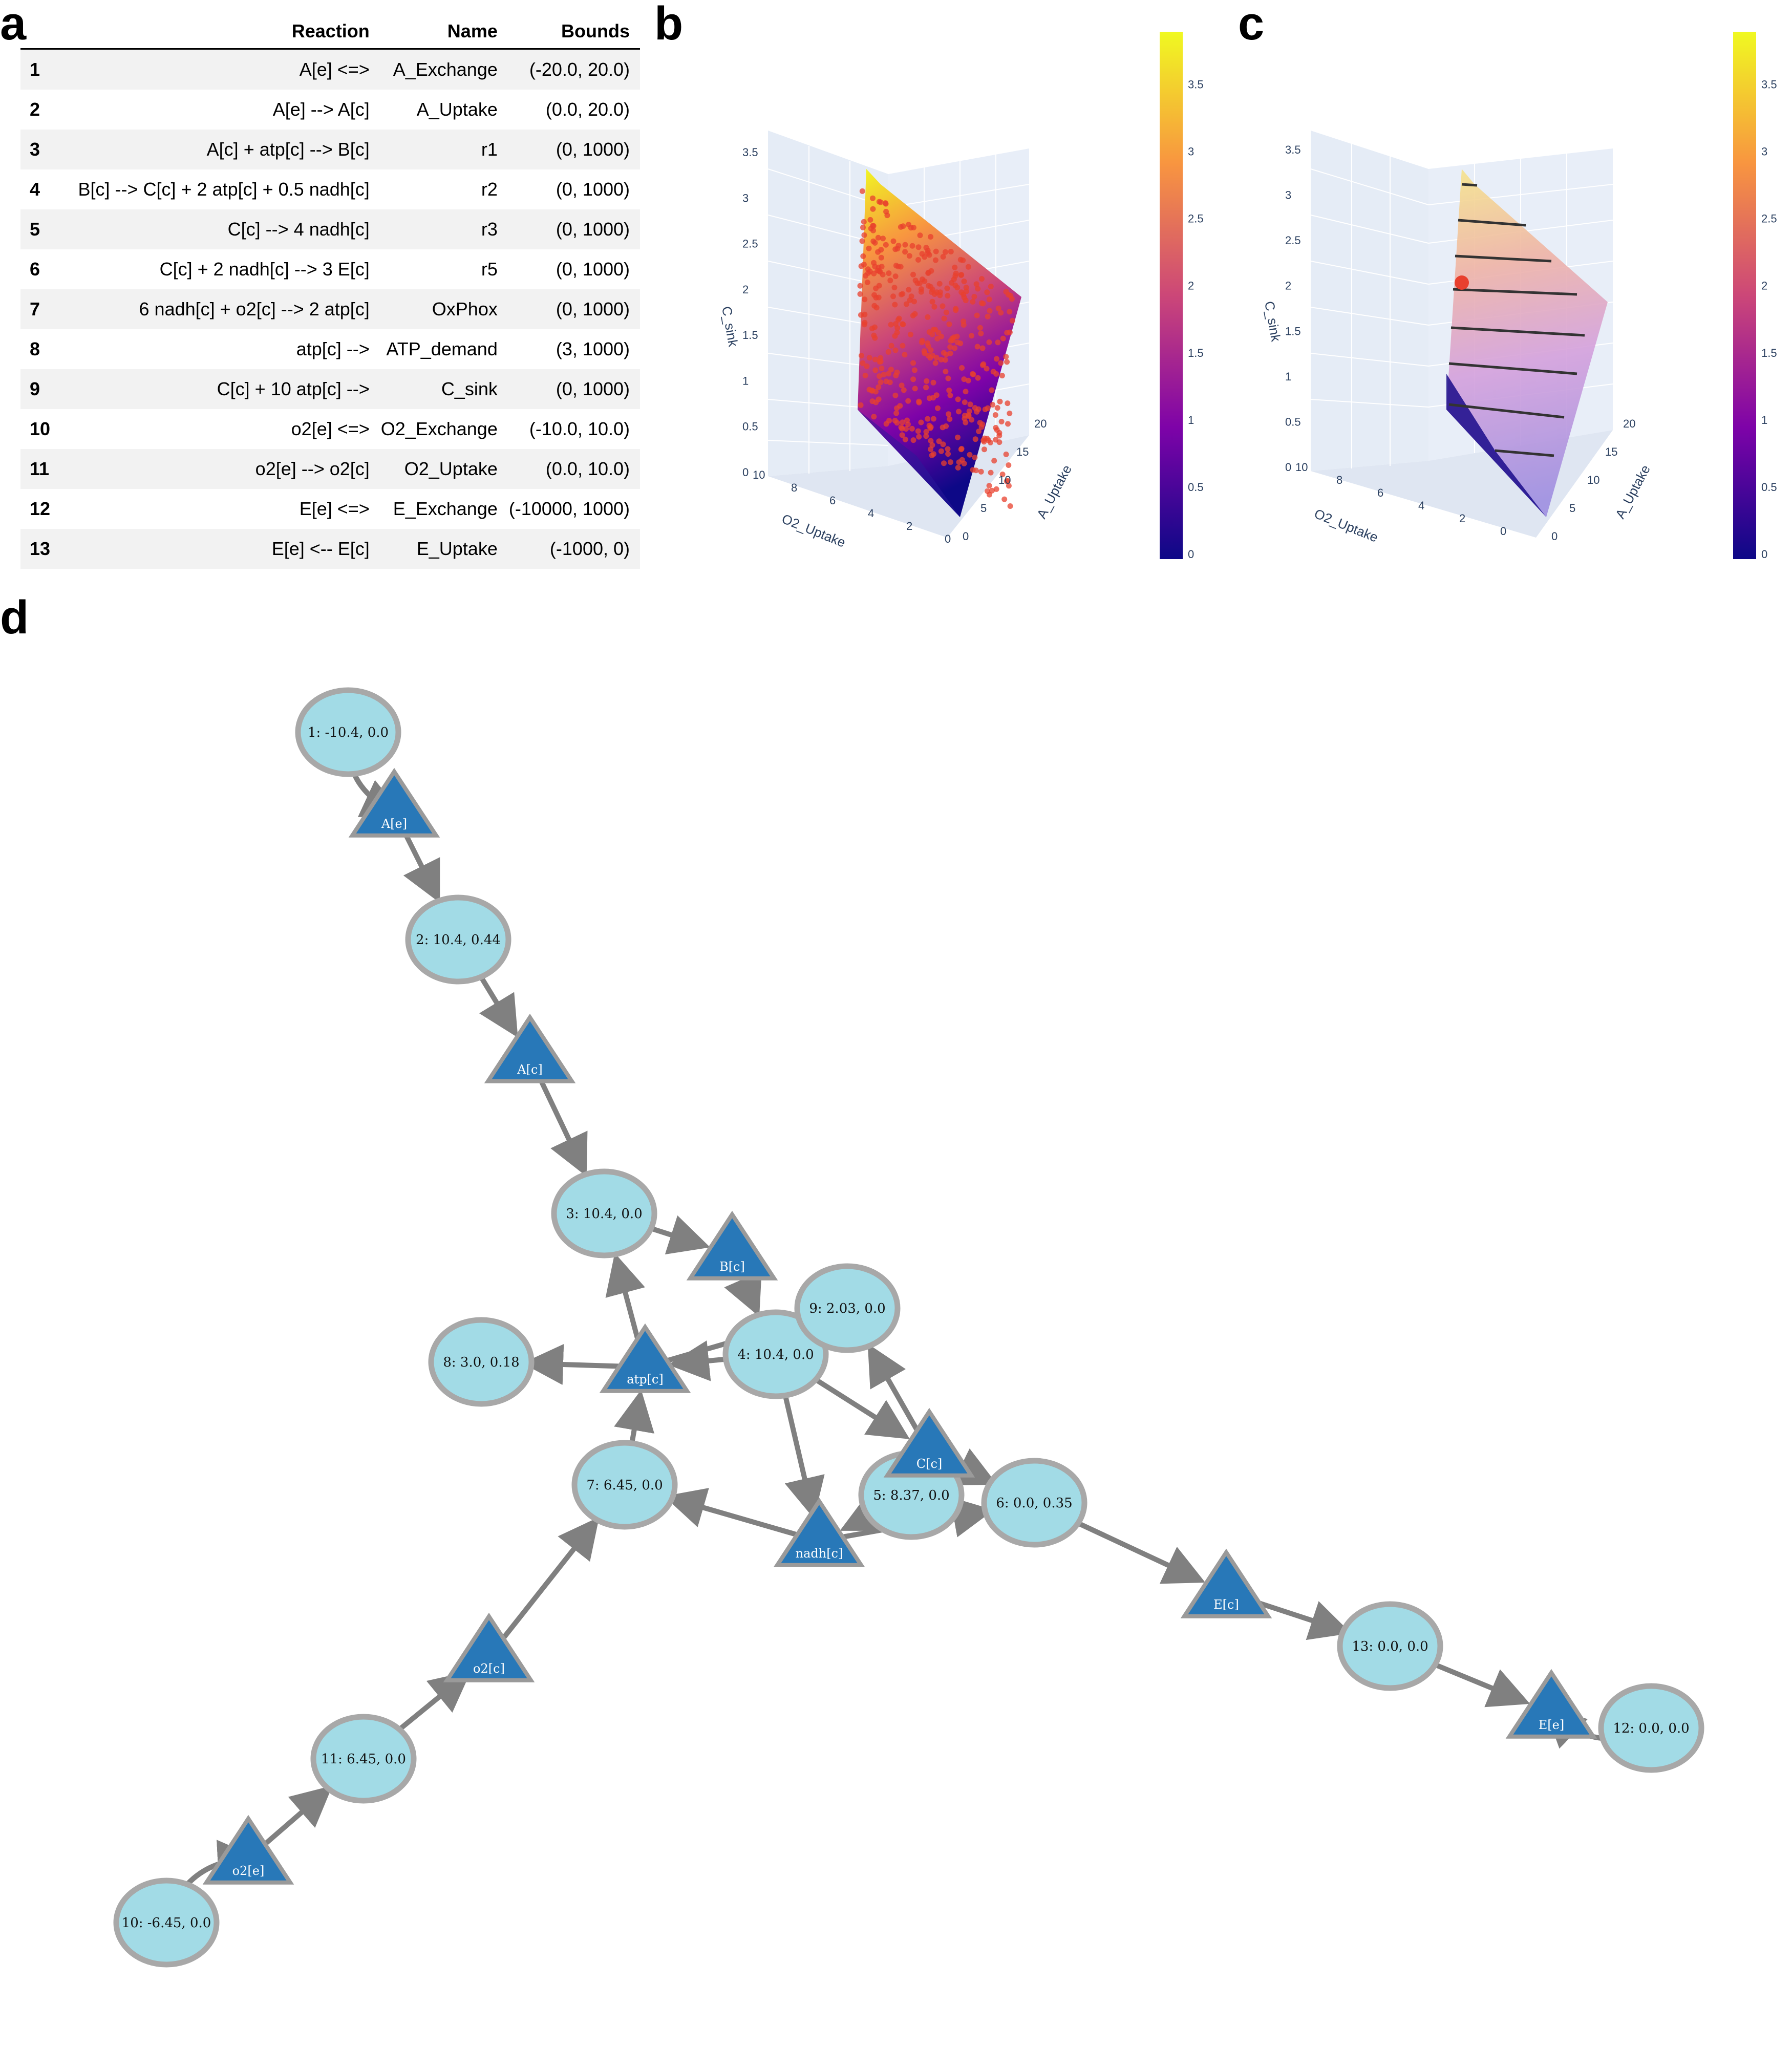 The image size is (1792, 2048). Describe the element at coordinates (929, 1442) in the screenshot. I see `metabolite-node-Cc: C[c]` at that location.